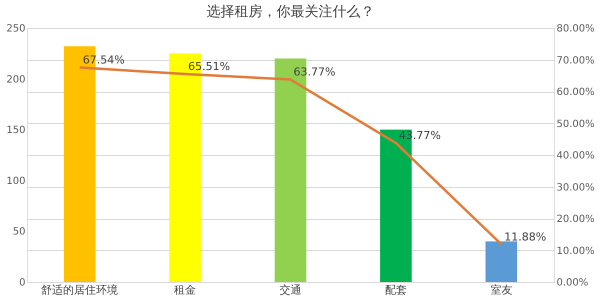 The width and height of the screenshot is (600, 300). Describe the element at coordinates (185, 290) in the screenshot. I see `x-tick-label: 租金` at that location.